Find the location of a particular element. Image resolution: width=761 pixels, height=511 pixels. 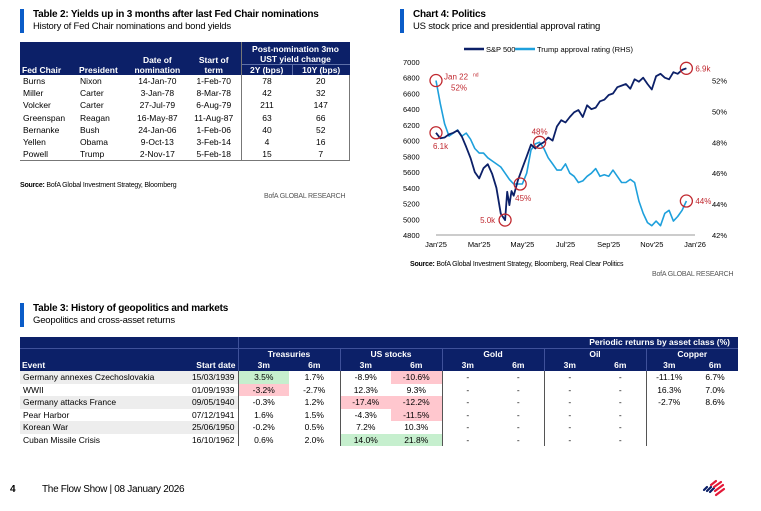

y-right-tick-label: 52% is located at coordinates (719, 81).